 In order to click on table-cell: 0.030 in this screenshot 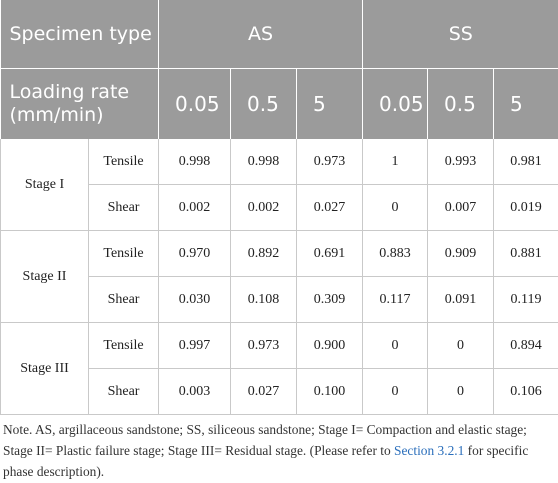, I will do `click(195, 299)`.